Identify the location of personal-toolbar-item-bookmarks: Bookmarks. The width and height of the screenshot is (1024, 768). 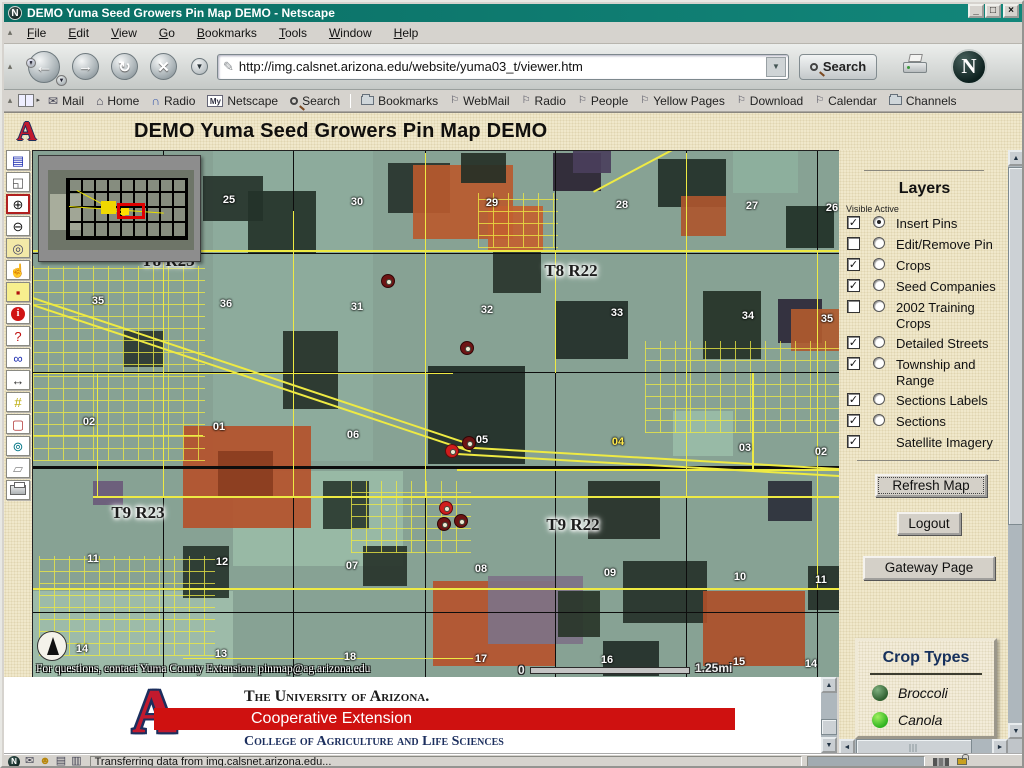
(399, 101).